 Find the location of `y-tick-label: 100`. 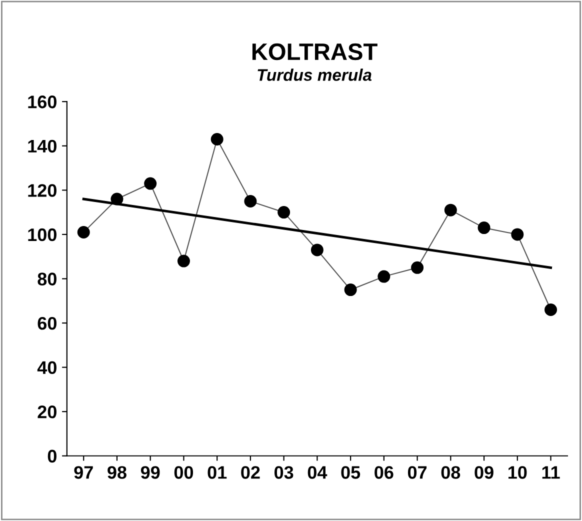

y-tick-label: 100 is located at coordinates (42, 235).